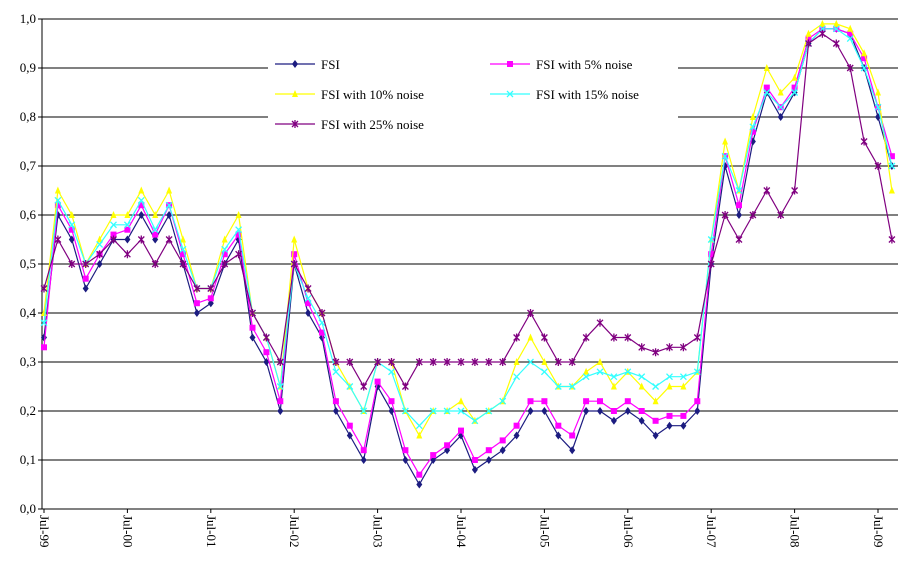 The height and width of the screenshot is (564, 901). What do you see at coordinates (211, 531) in the screenshot?
I see `x-tick-label: Jul-01` at bounding box center [211, 531].